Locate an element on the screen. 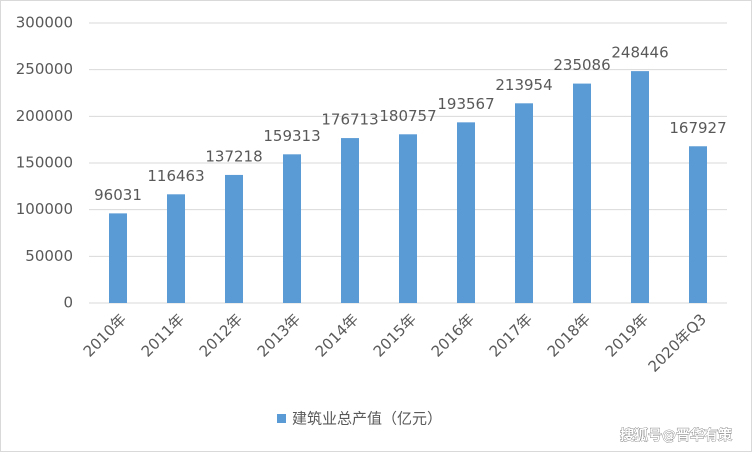 This screenshot has width=752, height=452. data-label: 180757 is located at coordinates (407, 116).